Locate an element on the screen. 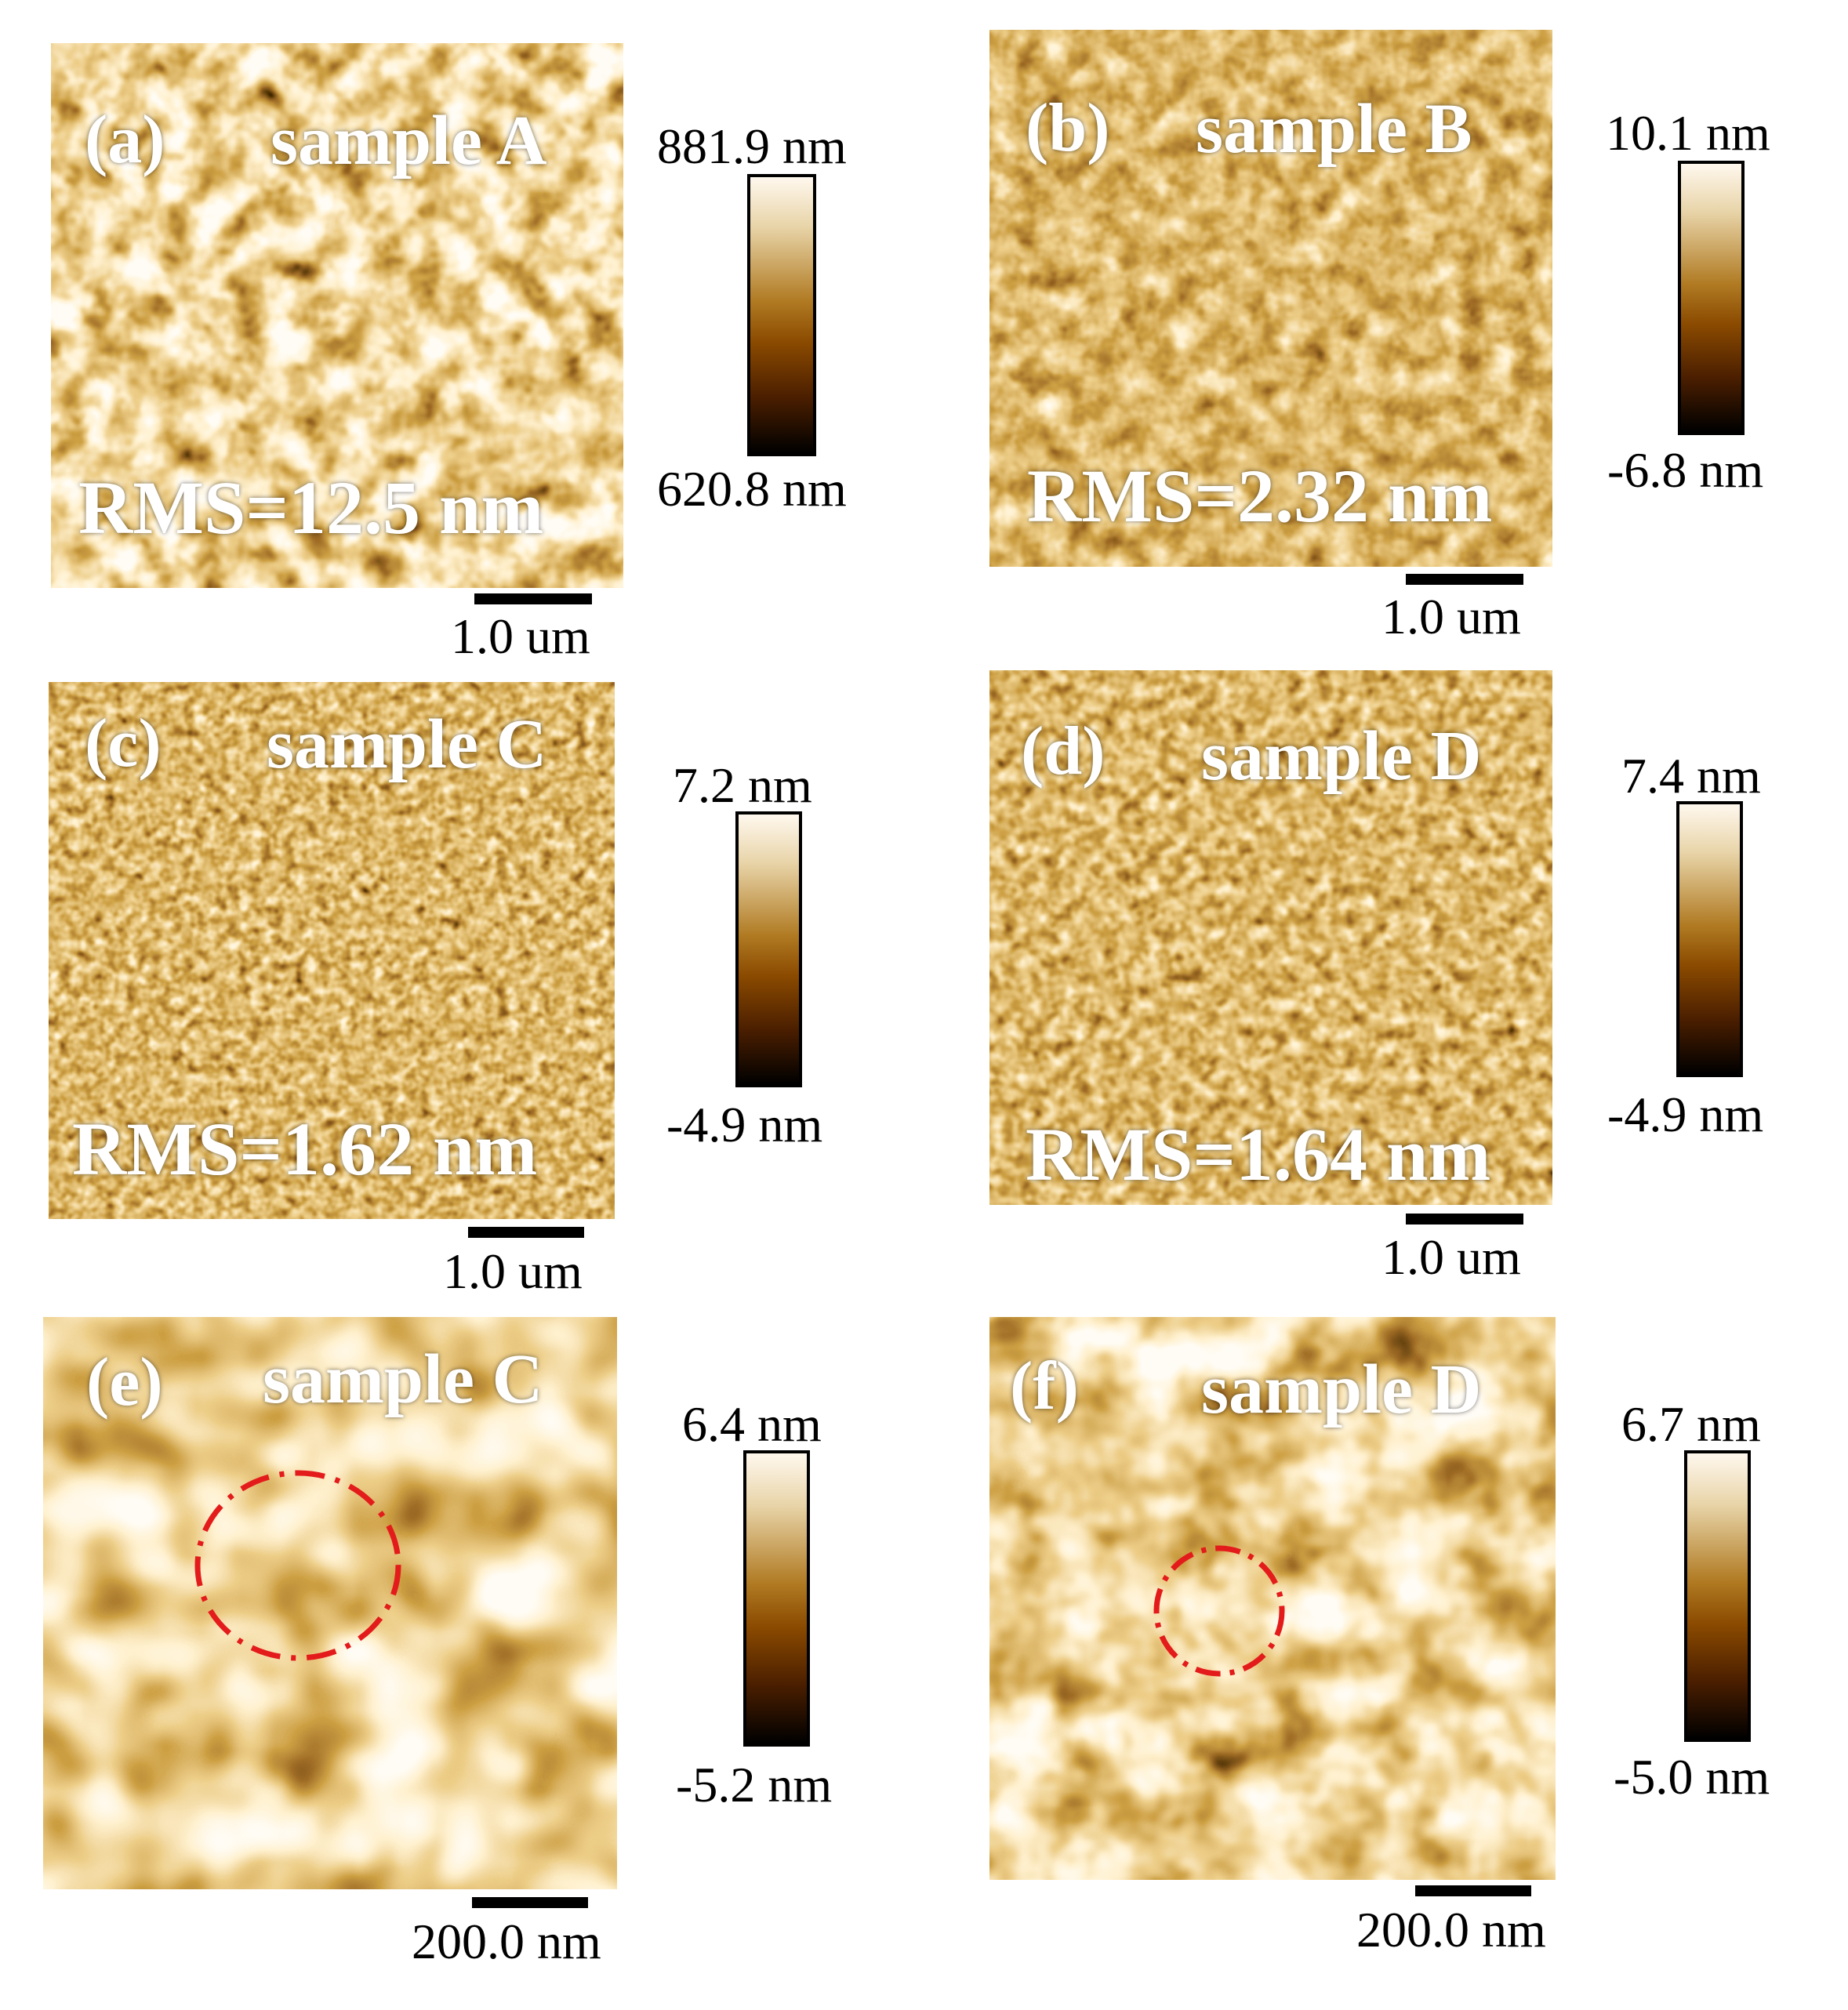 The height and width of the screenshot is (2010, 1848). rms-value: RMS=12.5 nm is located at coordinates (311, 508).